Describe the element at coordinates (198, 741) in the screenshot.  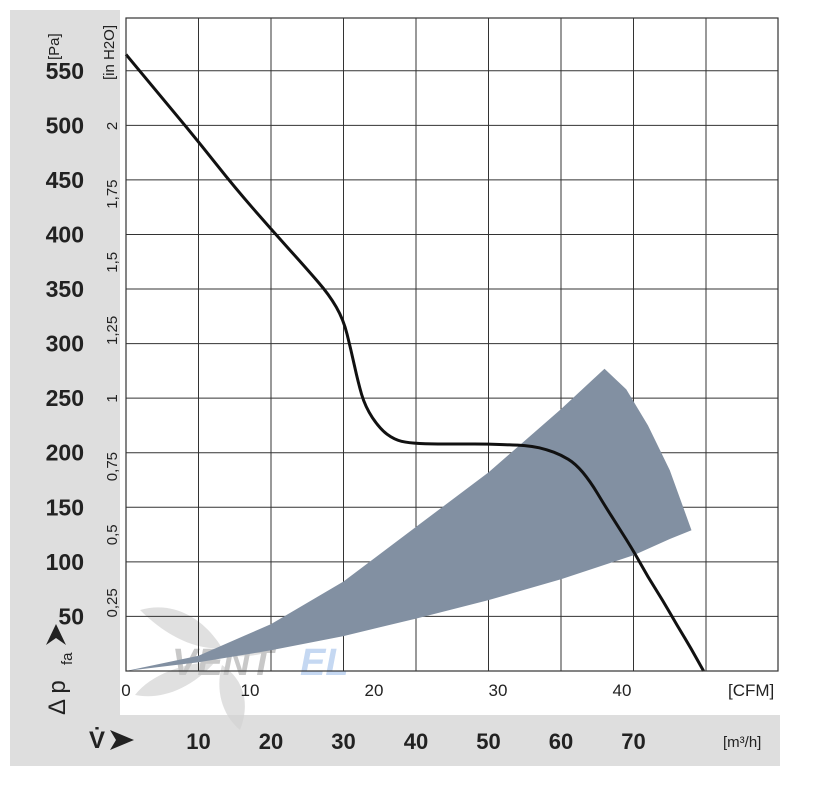
I see `x-tick-m3h: 10` at that location.